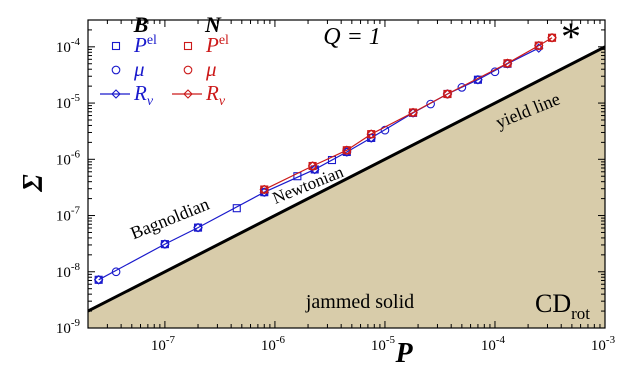 The image size is (635, 369). I want to click on x-tick-exp: -3, so click(611, 340).